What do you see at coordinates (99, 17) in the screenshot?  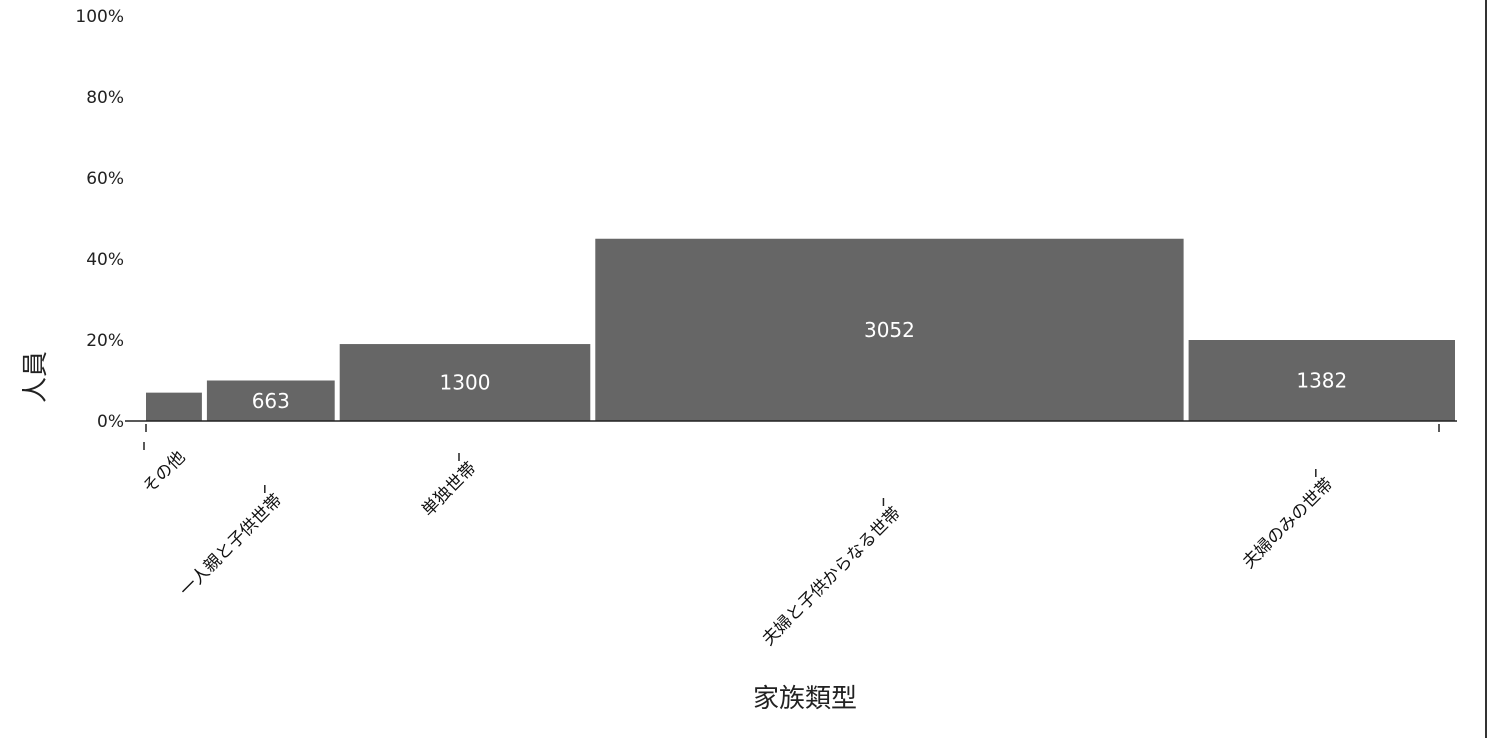 I see `y-tick-label: 100%` at bounding box center [99, 17].